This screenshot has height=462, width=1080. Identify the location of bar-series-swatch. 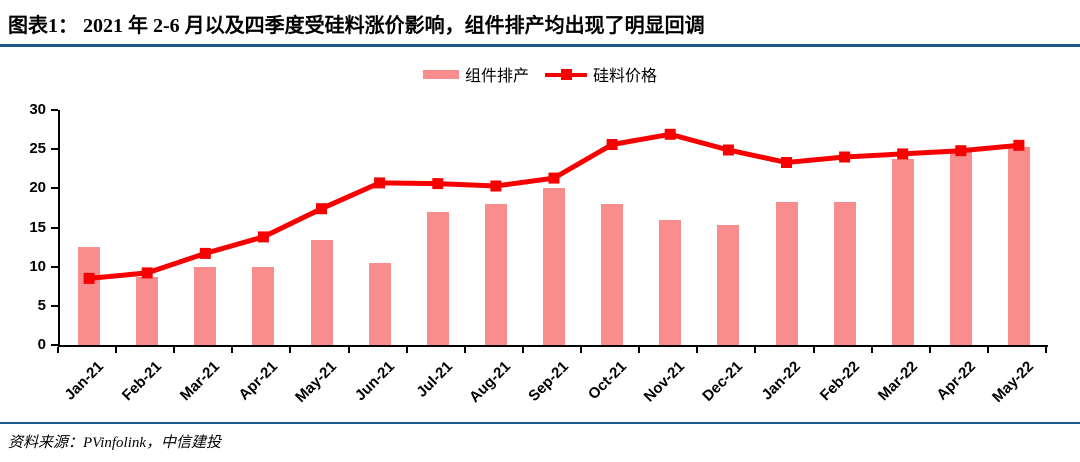
(440, 74).